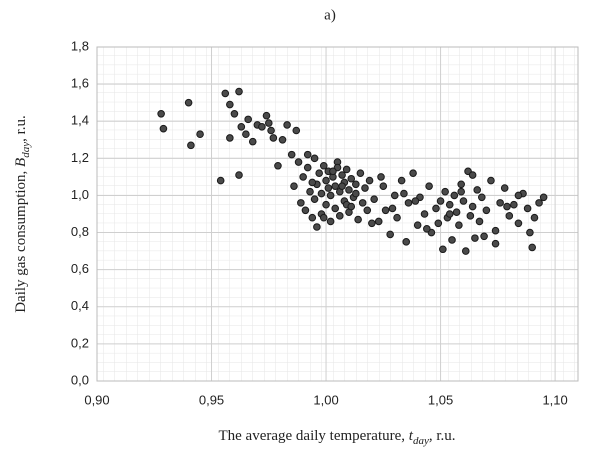  Describe the element at coordinates (80, 194) in the screenshot. I see `y-tick-label: 1,0` at that location.